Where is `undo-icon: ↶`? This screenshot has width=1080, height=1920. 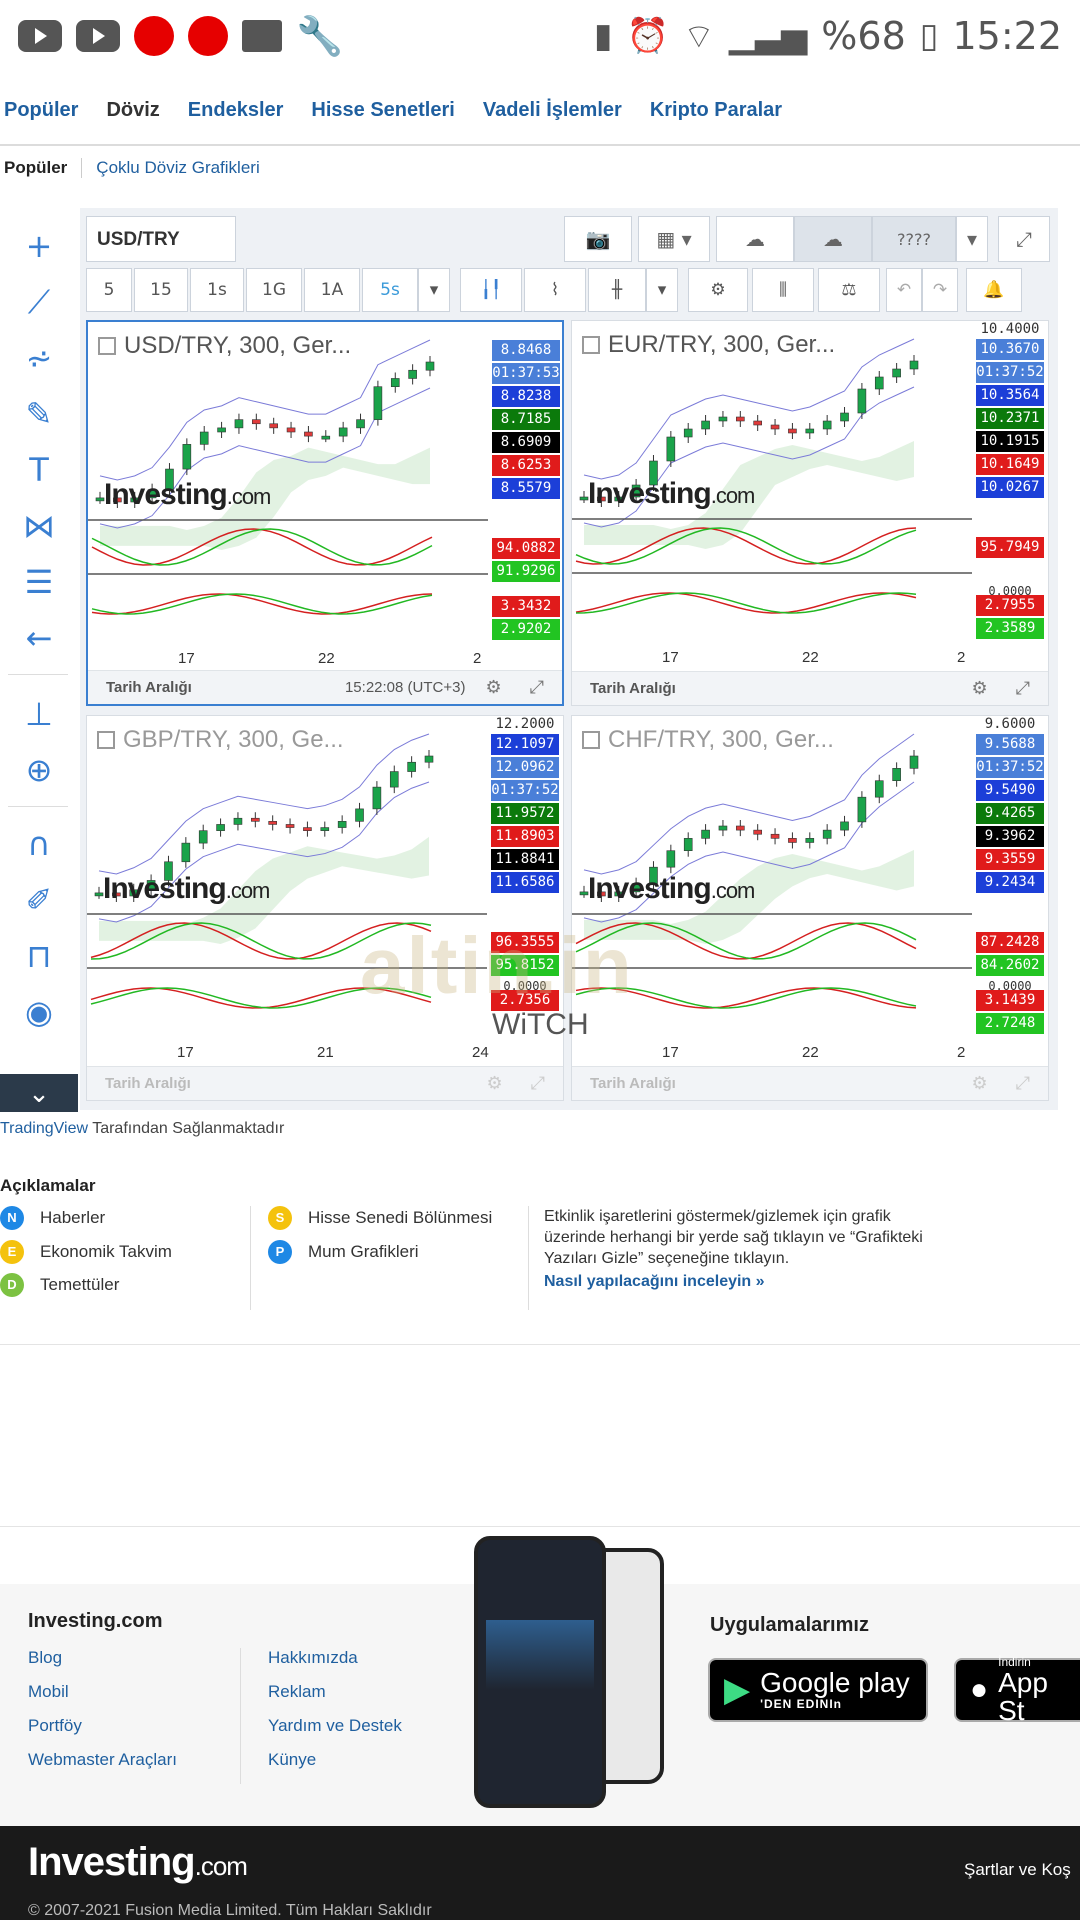
undo-icon: ↶ is located at coordinates (904, 290).